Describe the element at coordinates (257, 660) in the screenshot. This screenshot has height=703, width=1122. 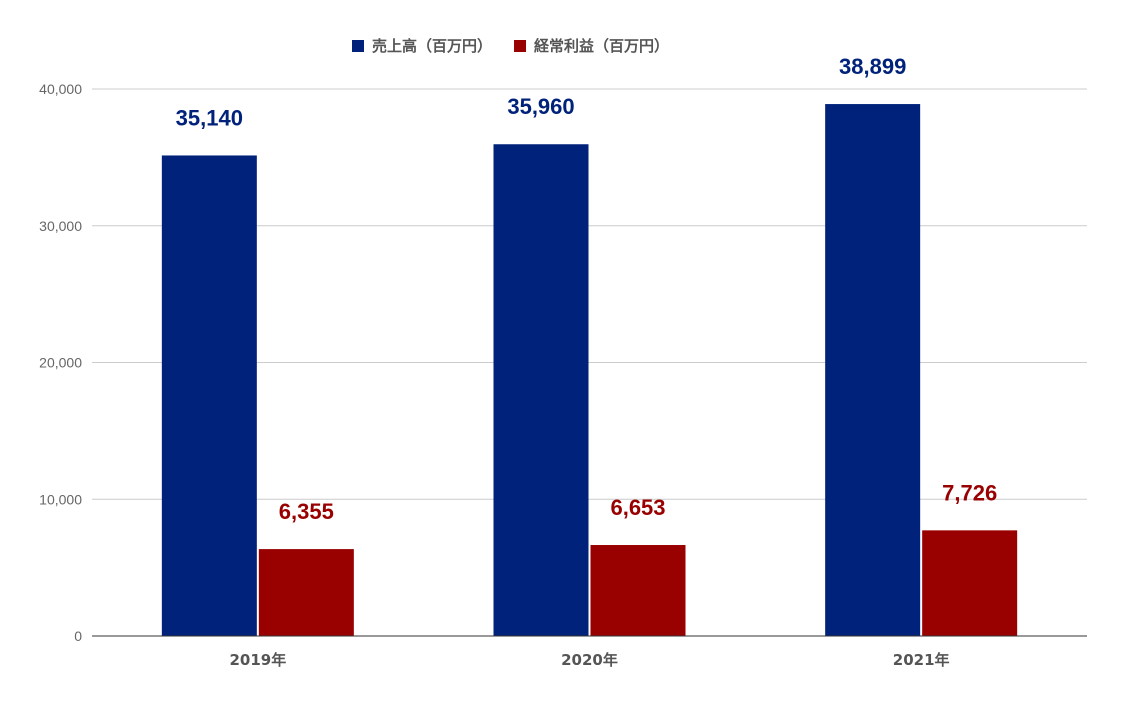
I see `x-tick-label: 2019年` at that location.